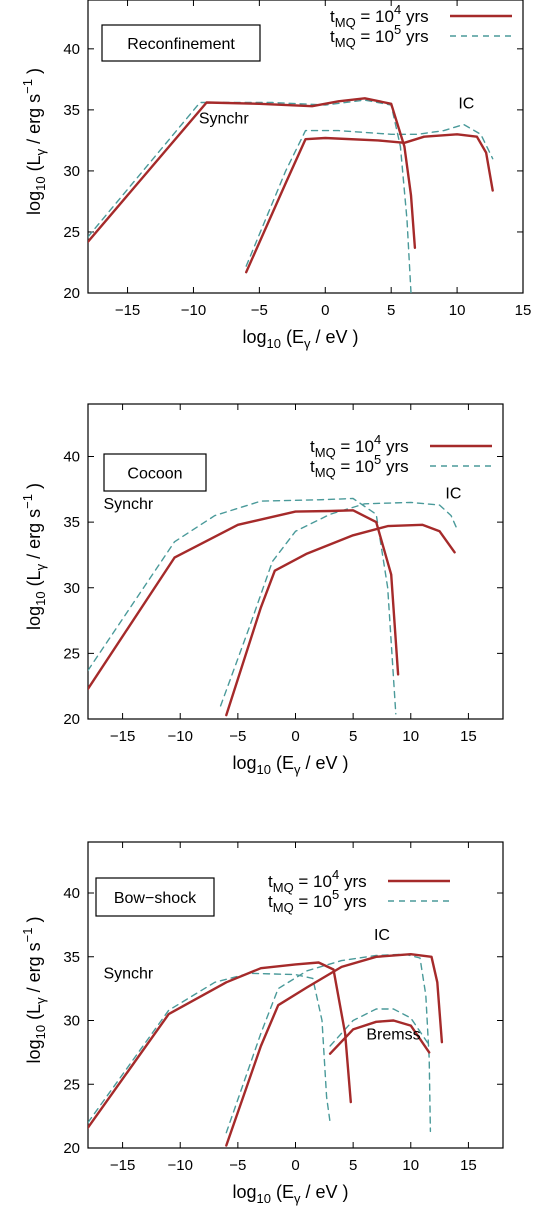 The width and height of the screenshot is (541, 1209). I want to click on text-part: (L, so click(34, 1014).